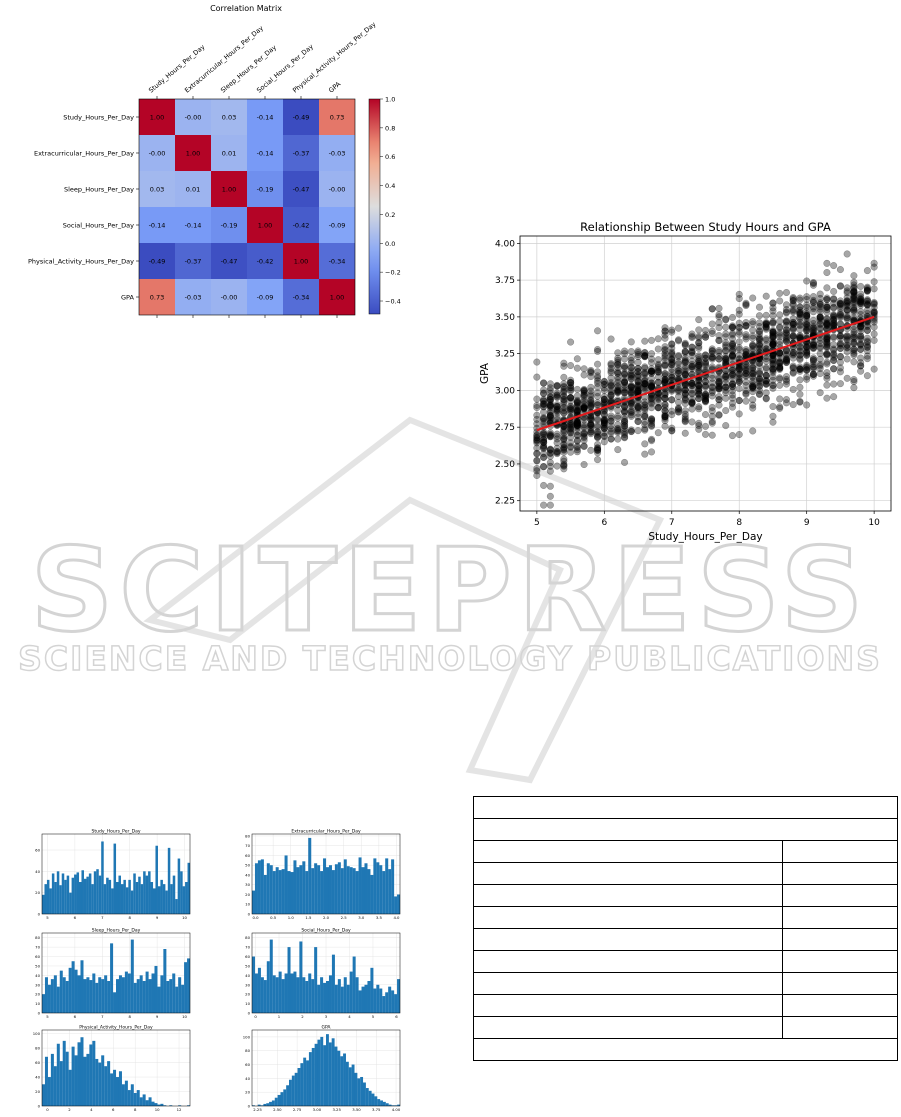 Image resolution: width=901 pixels, height=1117 pixels. Describe the element at coordinates (505, 465) in the screenshot. I see `scatter-y-tick-label: 2.50` at that location.